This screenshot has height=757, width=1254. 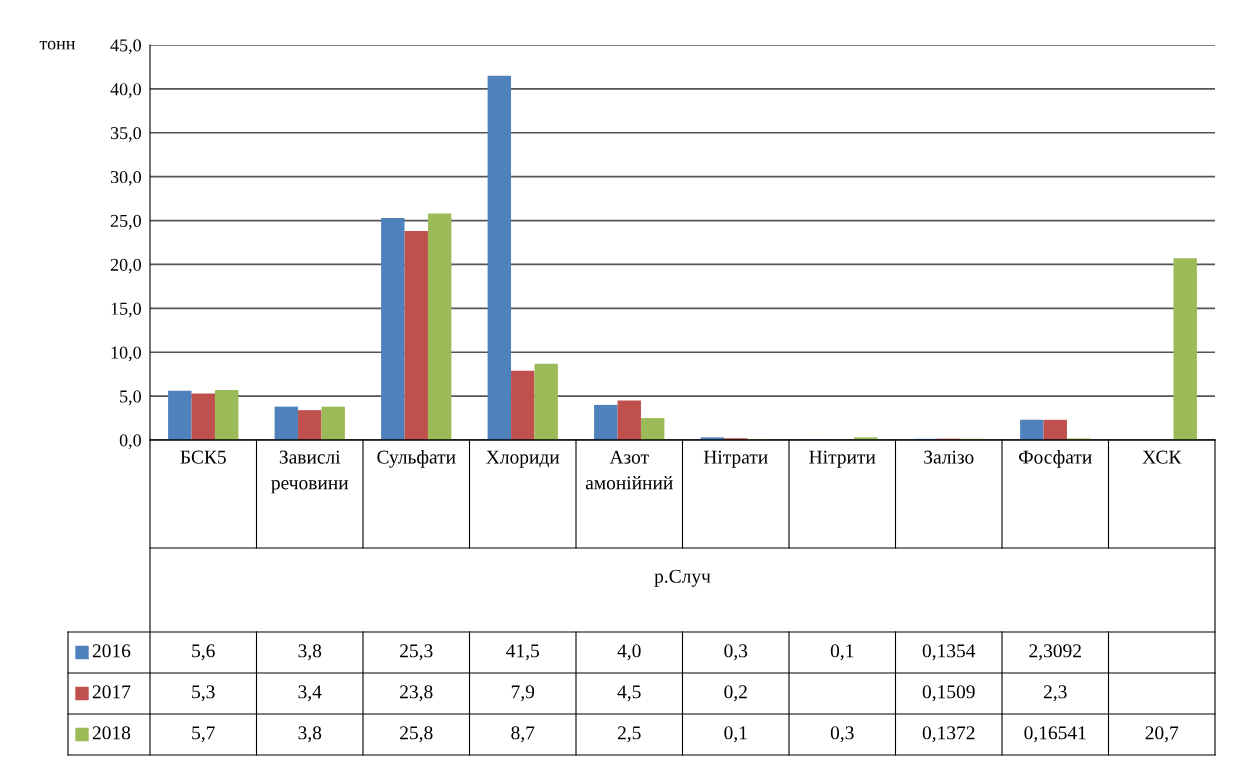 What do you see at coordinates (310, 693) in the screenshot?
I see `data-label: 3,4` at bounding box center [310, 693].